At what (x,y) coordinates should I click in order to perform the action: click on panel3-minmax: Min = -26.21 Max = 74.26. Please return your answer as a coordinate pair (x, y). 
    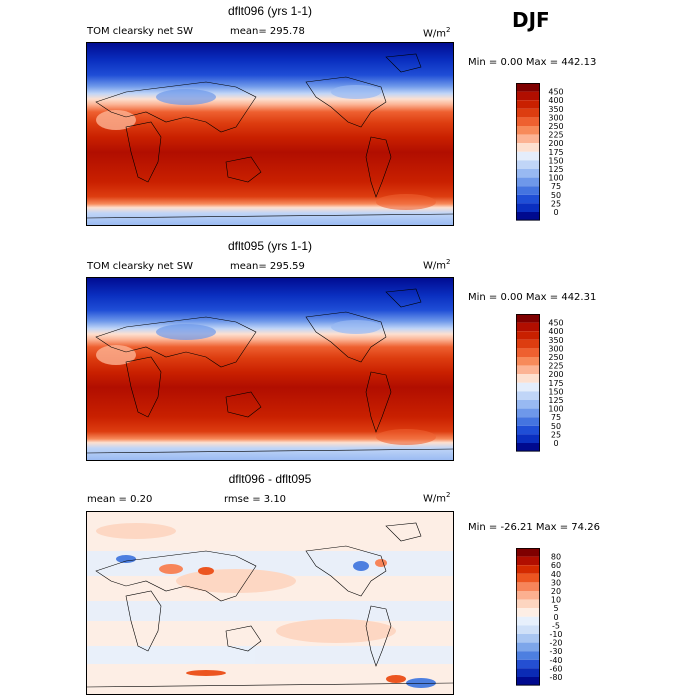
    Looking at the image, I should click on (534, 527).